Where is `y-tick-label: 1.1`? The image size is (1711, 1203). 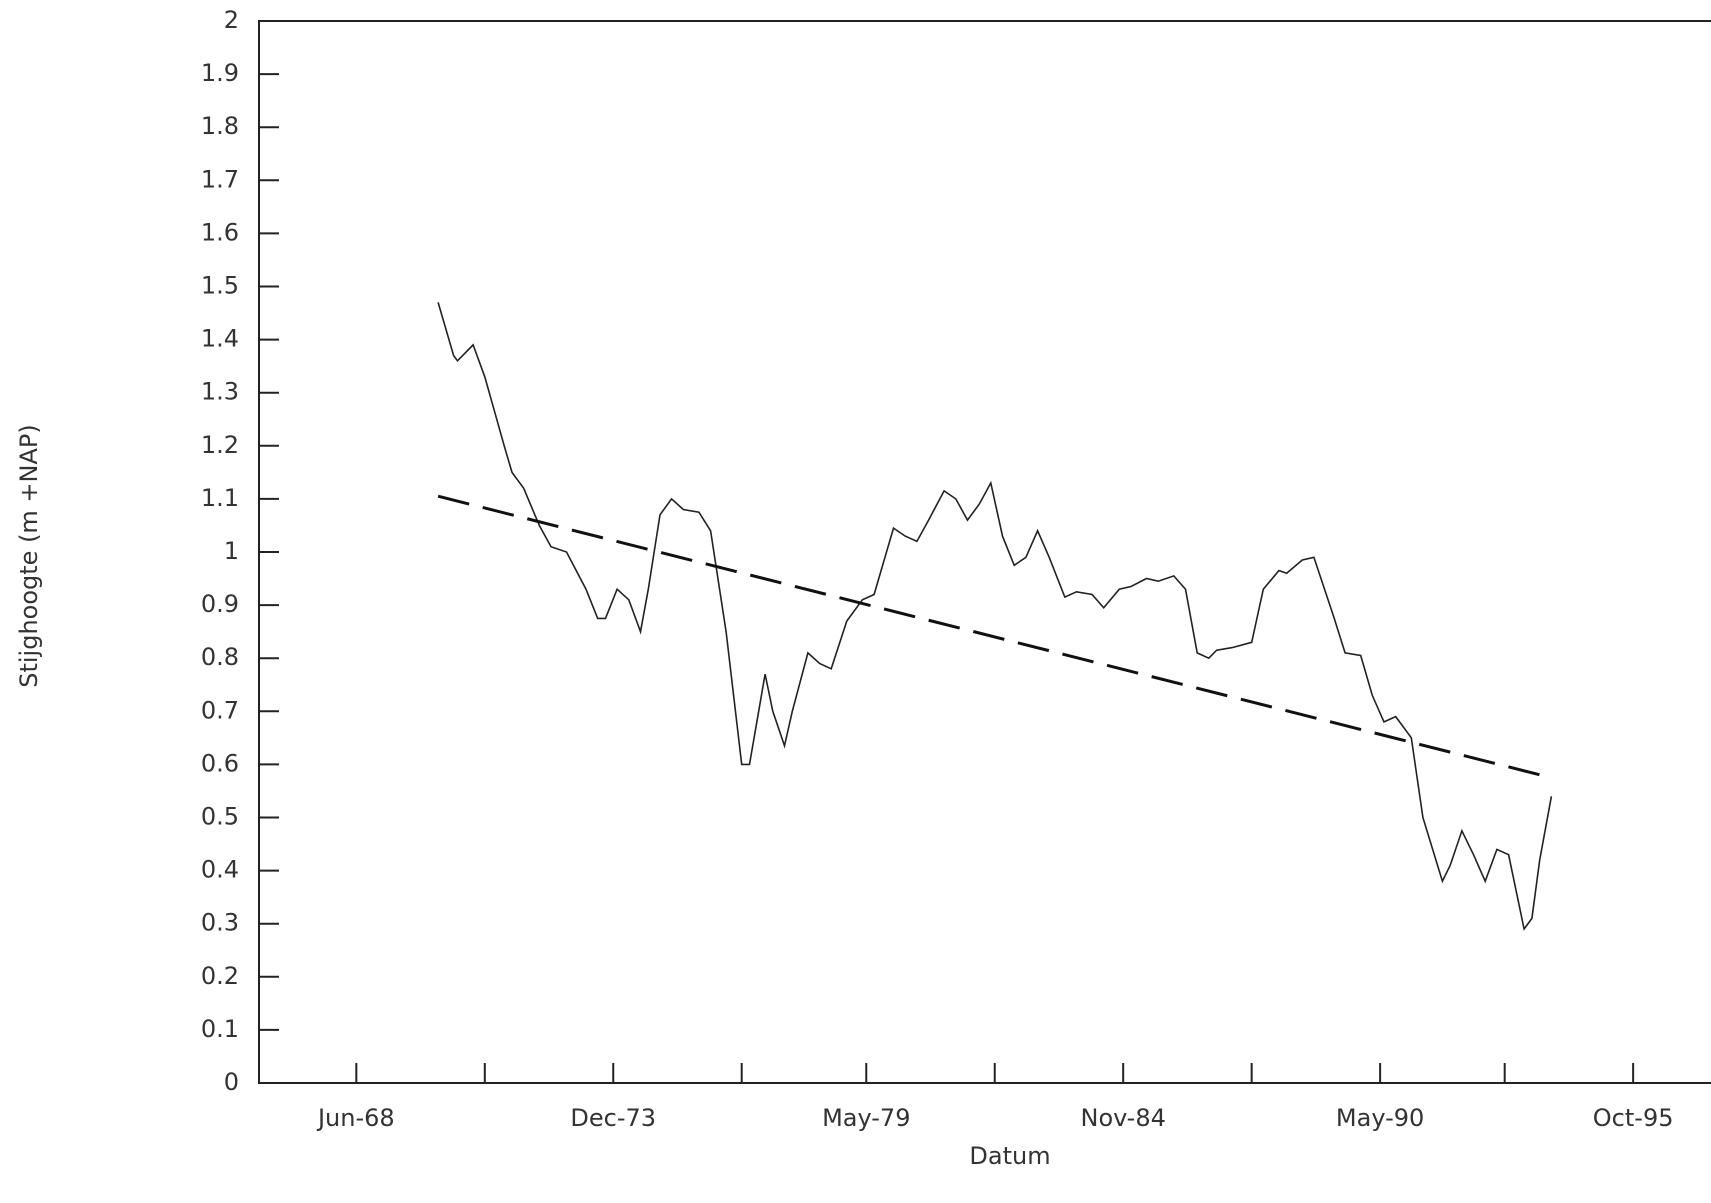 y-tick-label: 1.1 is located at coordinates (220, 498).